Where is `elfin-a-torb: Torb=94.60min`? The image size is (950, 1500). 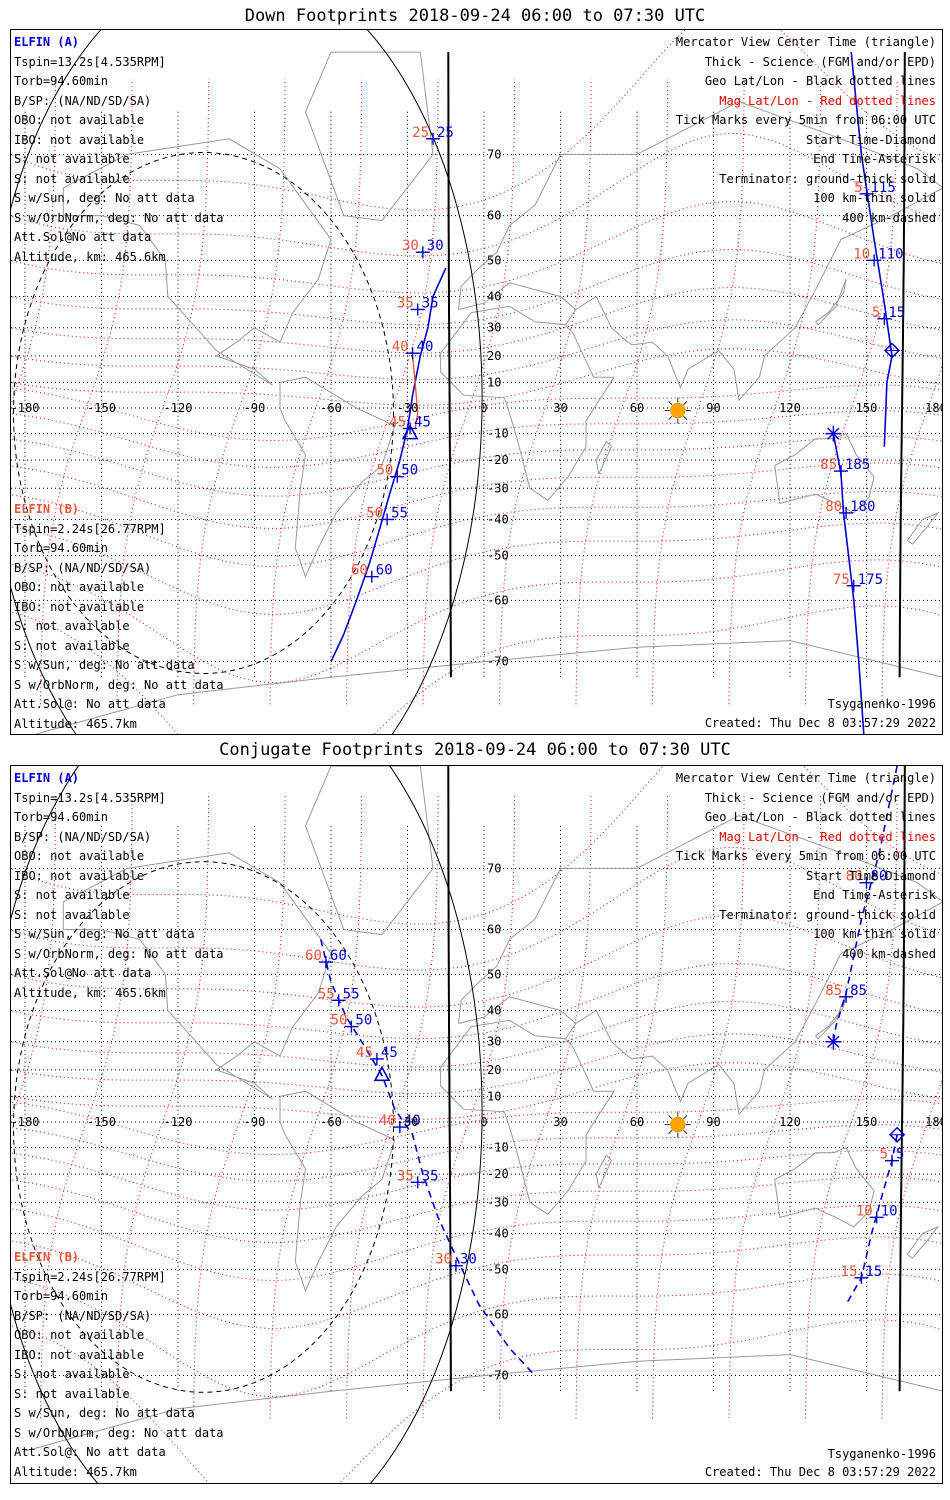
elfin-a-torb: Torb=94.60min is located at coordinates (61, 81).